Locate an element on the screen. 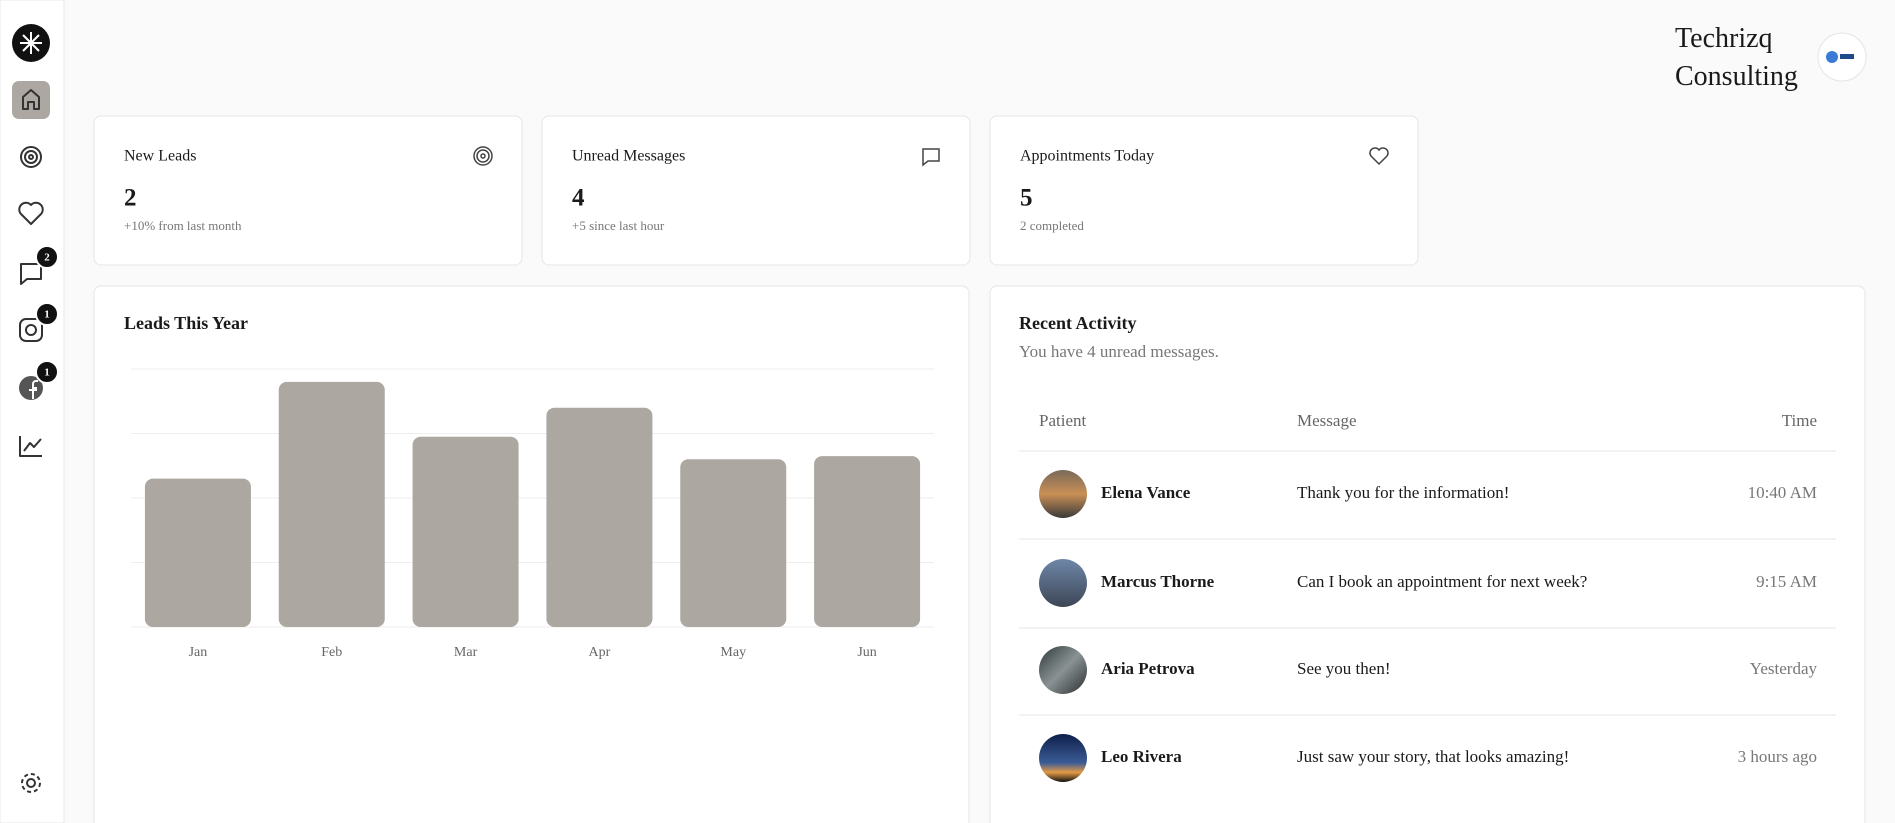 The height and width of the screenshot is (823, 1895). card-note: 2 completed is located at coordinates (1052, 225).